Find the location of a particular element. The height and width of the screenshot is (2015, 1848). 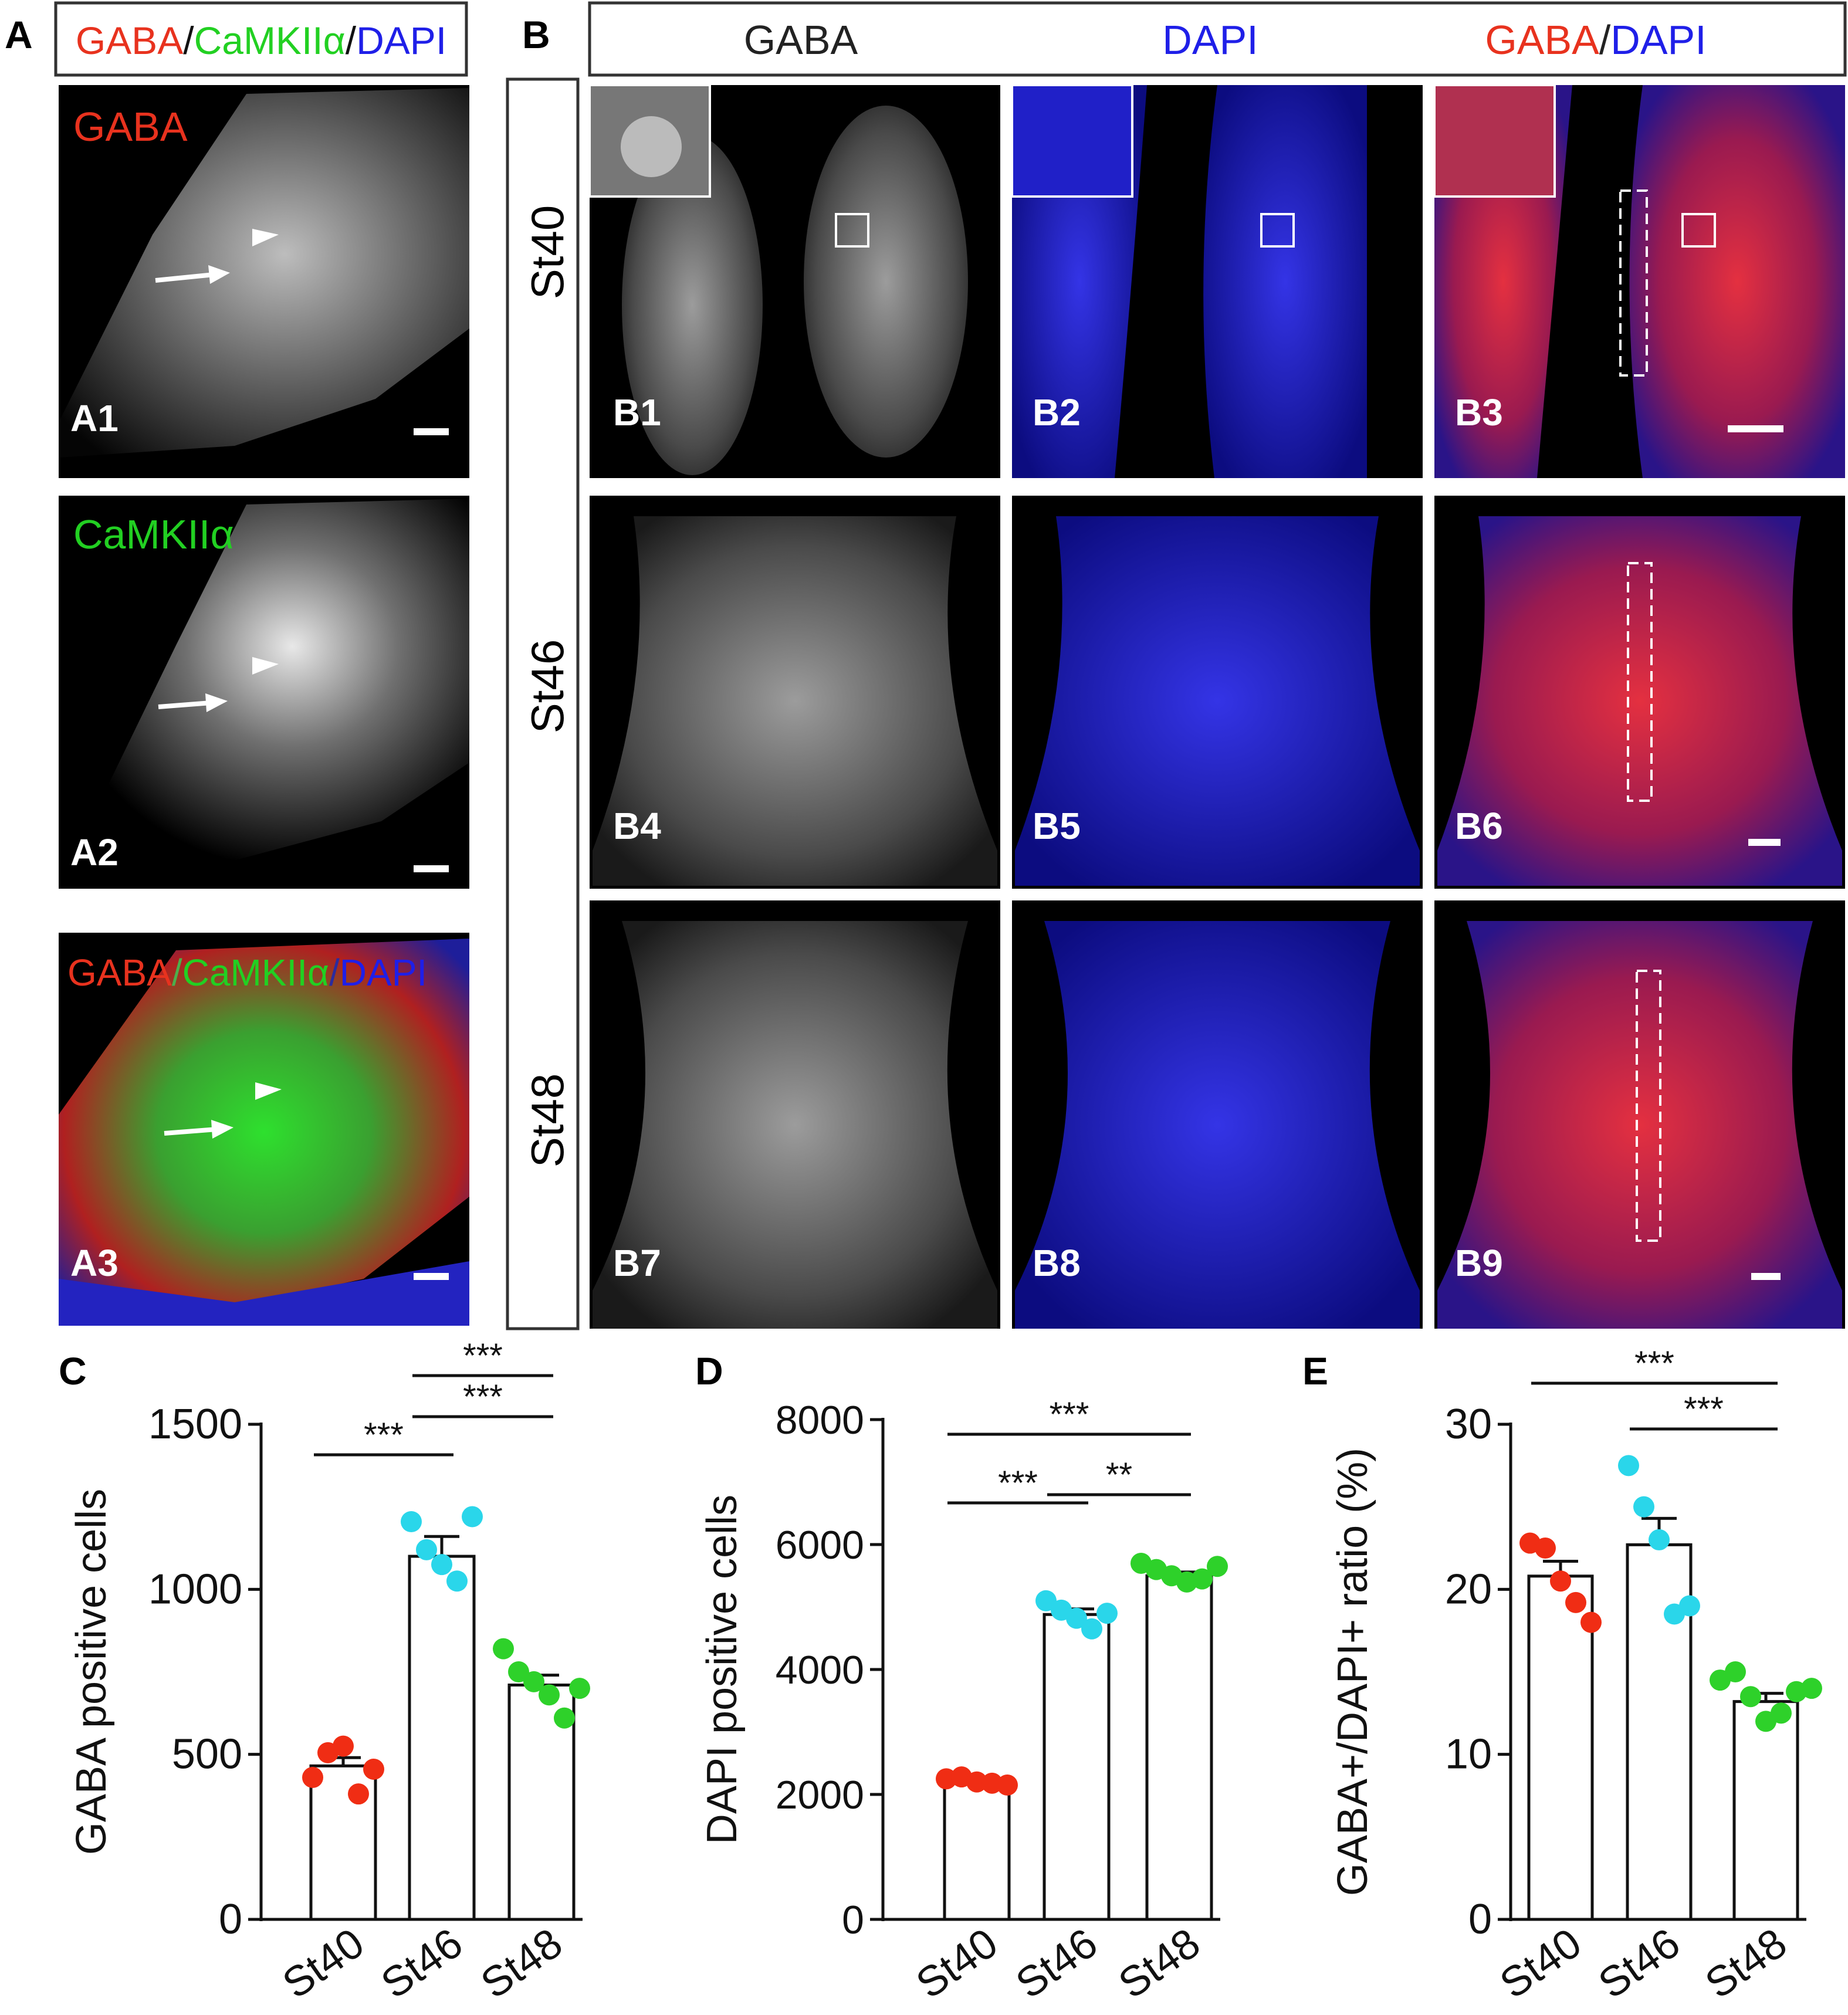

image-b3: B3 is located at coordinates (1639, 281).